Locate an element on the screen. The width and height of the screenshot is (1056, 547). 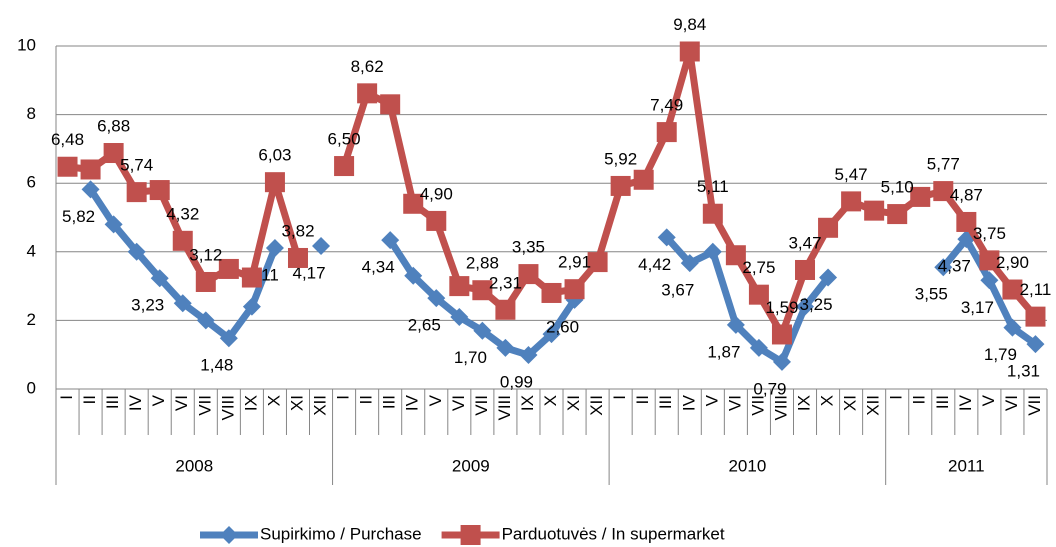
x-tick-label: I is located at coordinates (896, 397).